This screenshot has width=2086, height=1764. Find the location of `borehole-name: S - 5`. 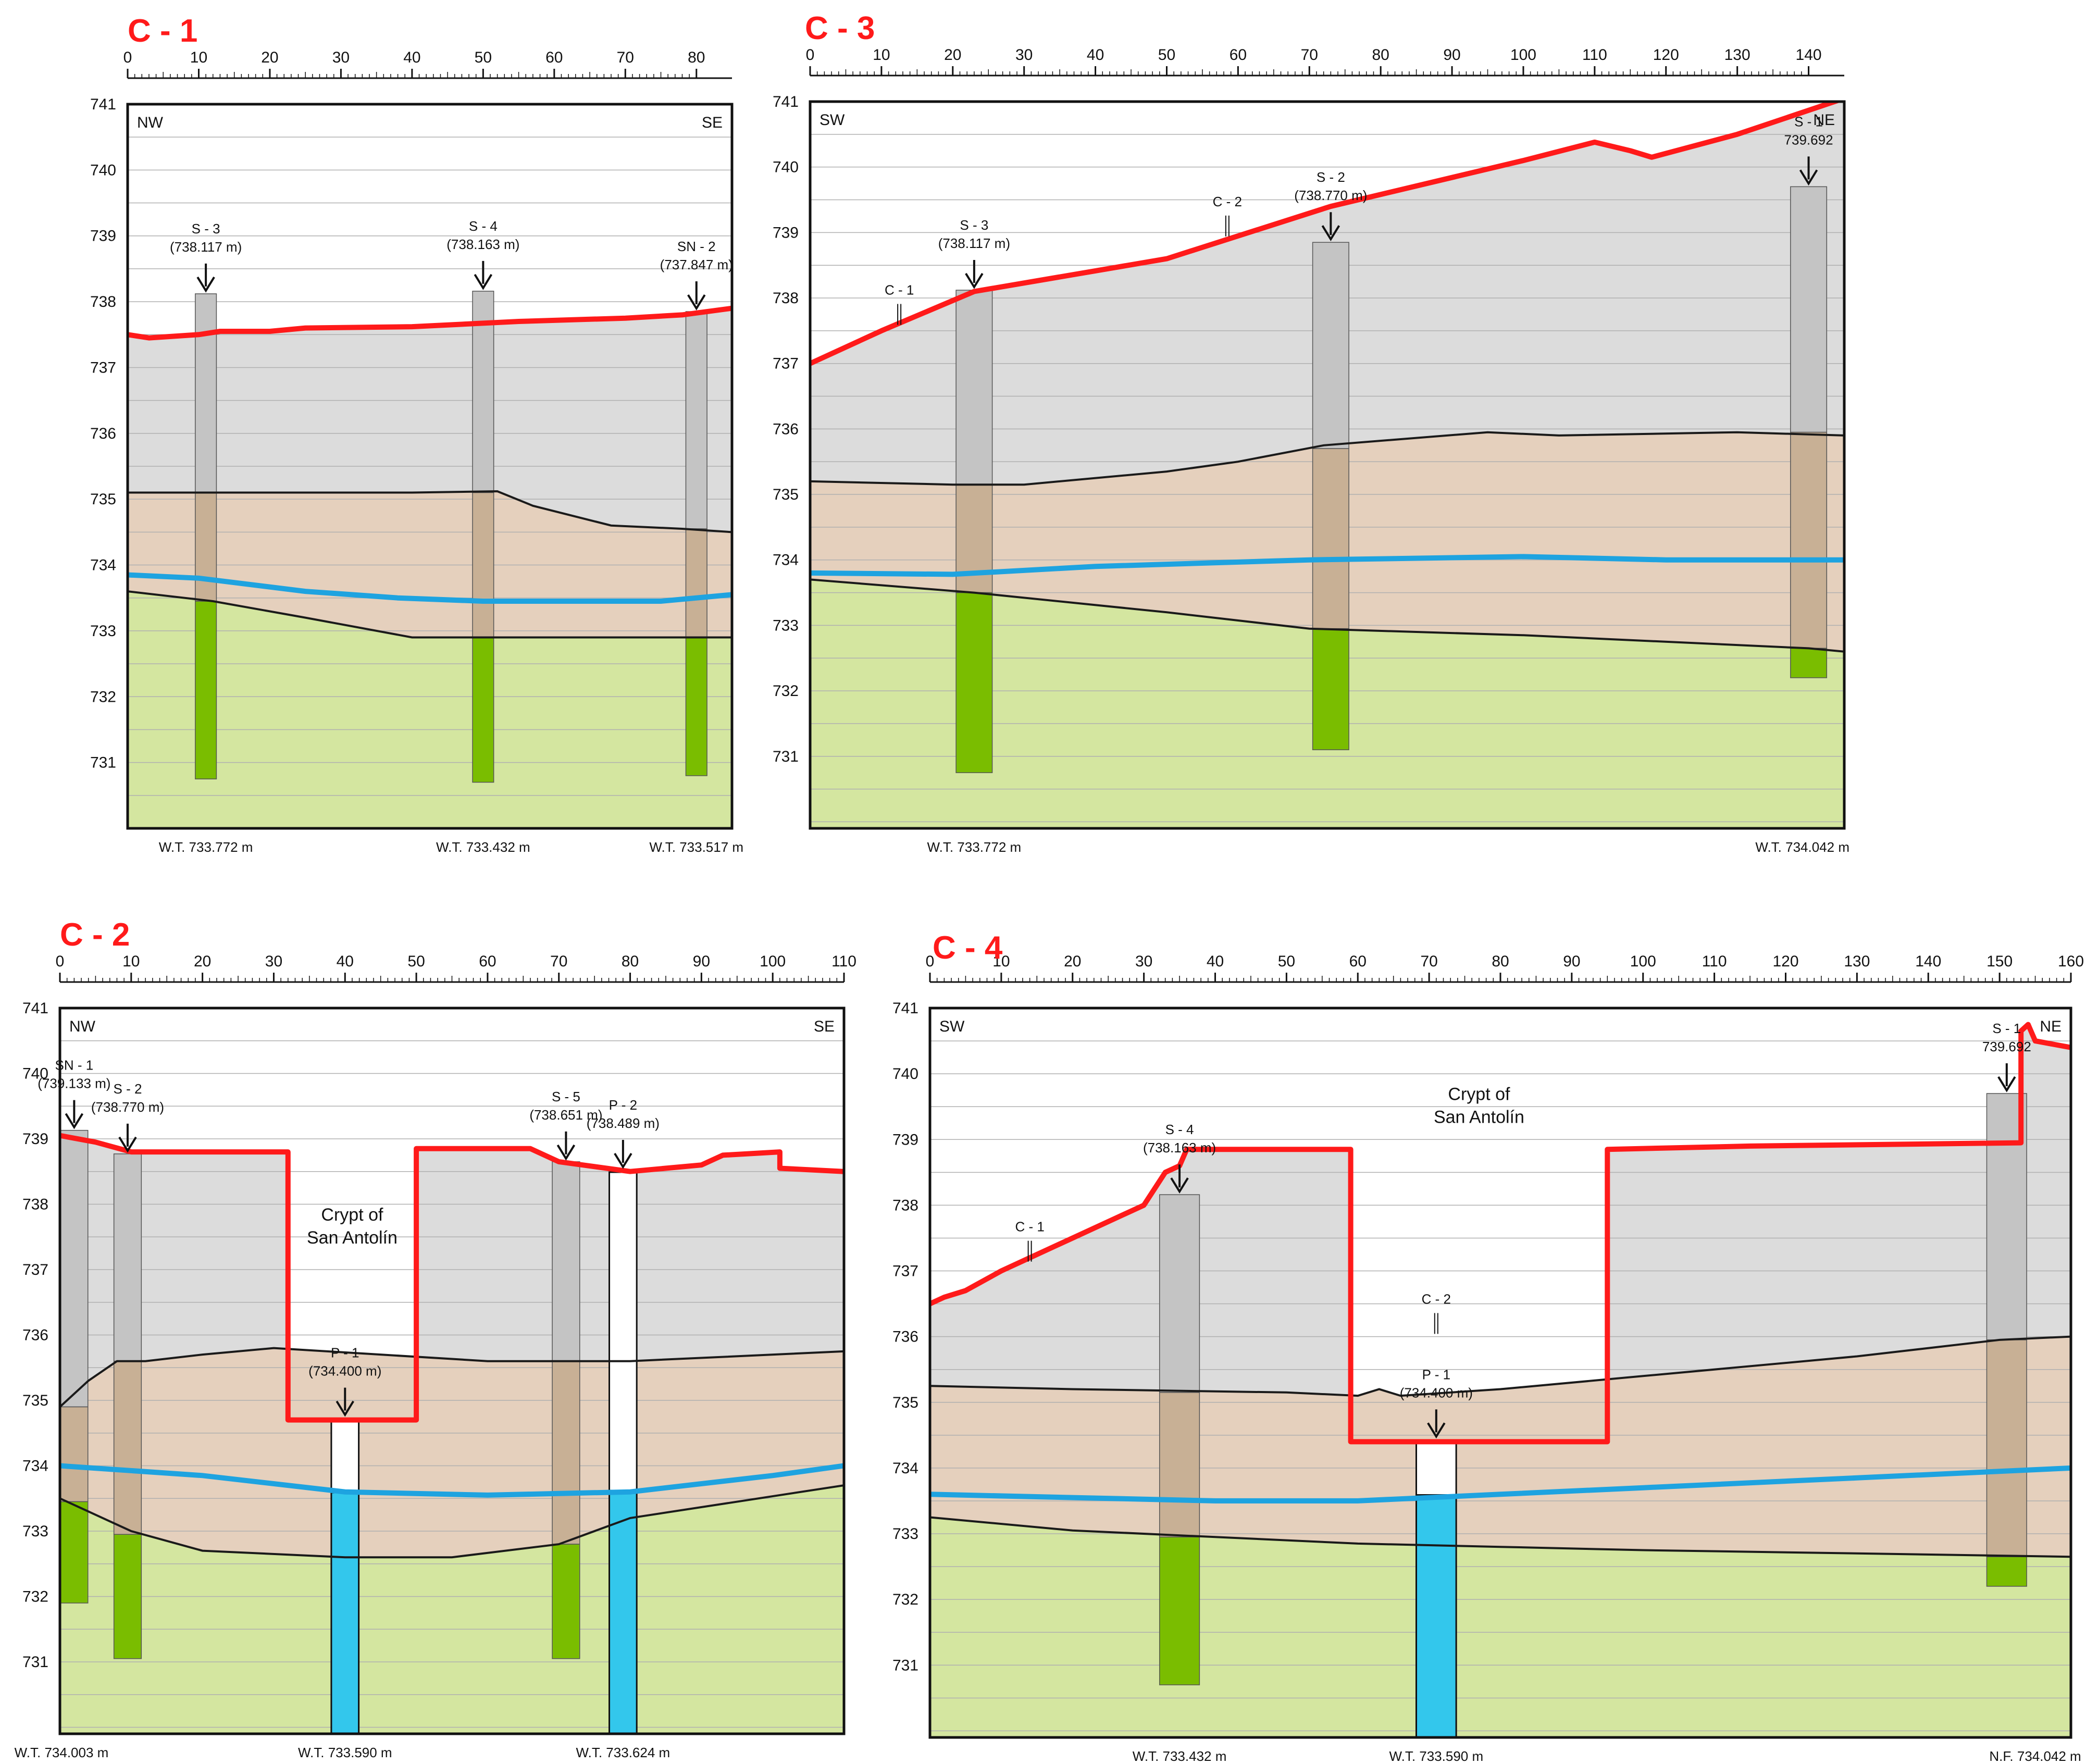

borehole-name: S - 5 is located at coordinates (566, 1096).